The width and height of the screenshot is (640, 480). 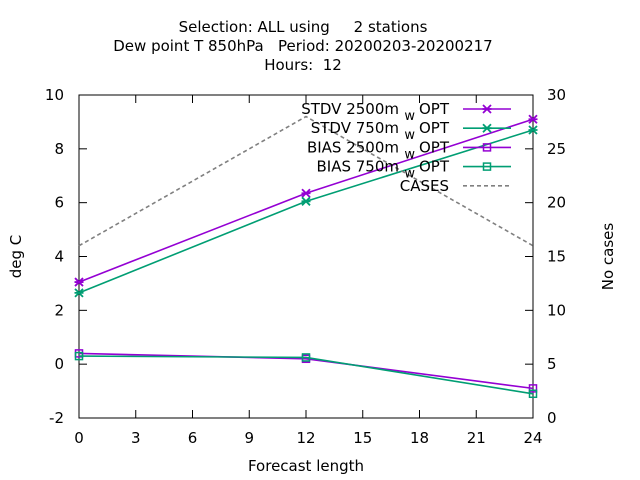 What do you see at coordinates (136, 438) in the screenshot?
I see `x-tick-label: 3` at bounding box center [136, 438].